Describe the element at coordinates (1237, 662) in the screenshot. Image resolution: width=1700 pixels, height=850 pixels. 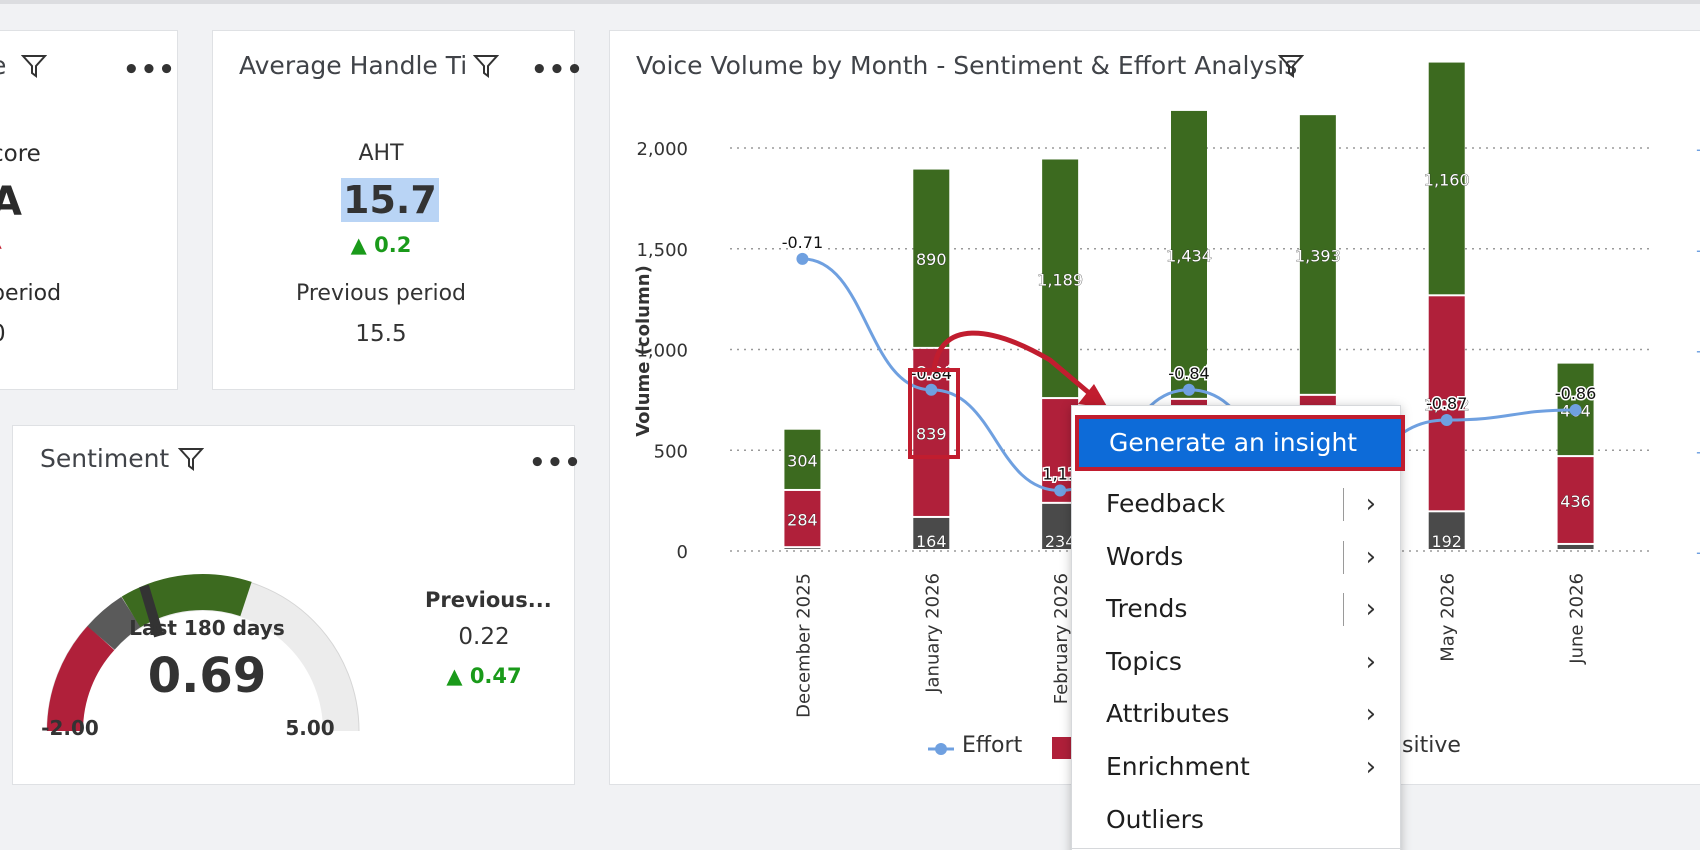
I see `menu-item-topics: Topics ›` at that location.